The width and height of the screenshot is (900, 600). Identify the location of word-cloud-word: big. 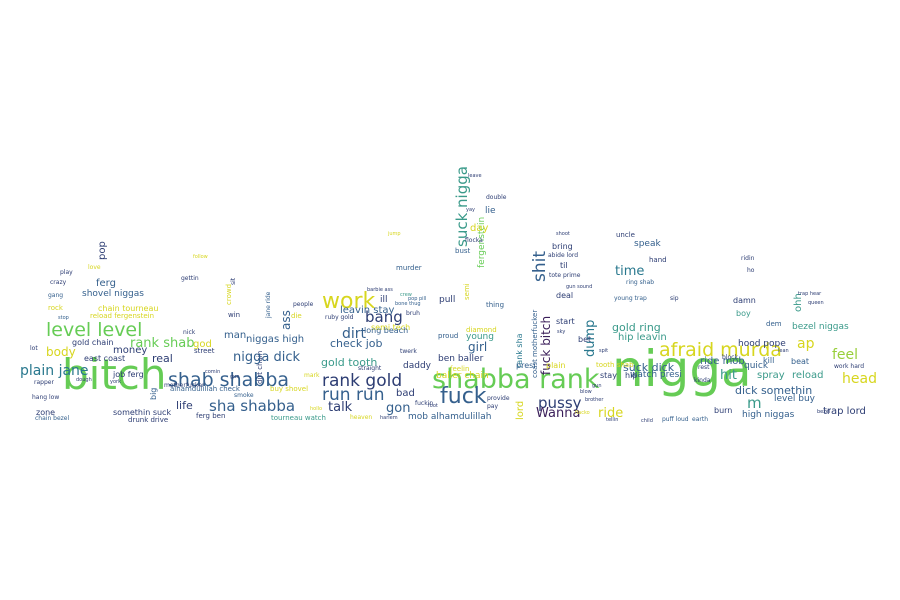
(153, 393).